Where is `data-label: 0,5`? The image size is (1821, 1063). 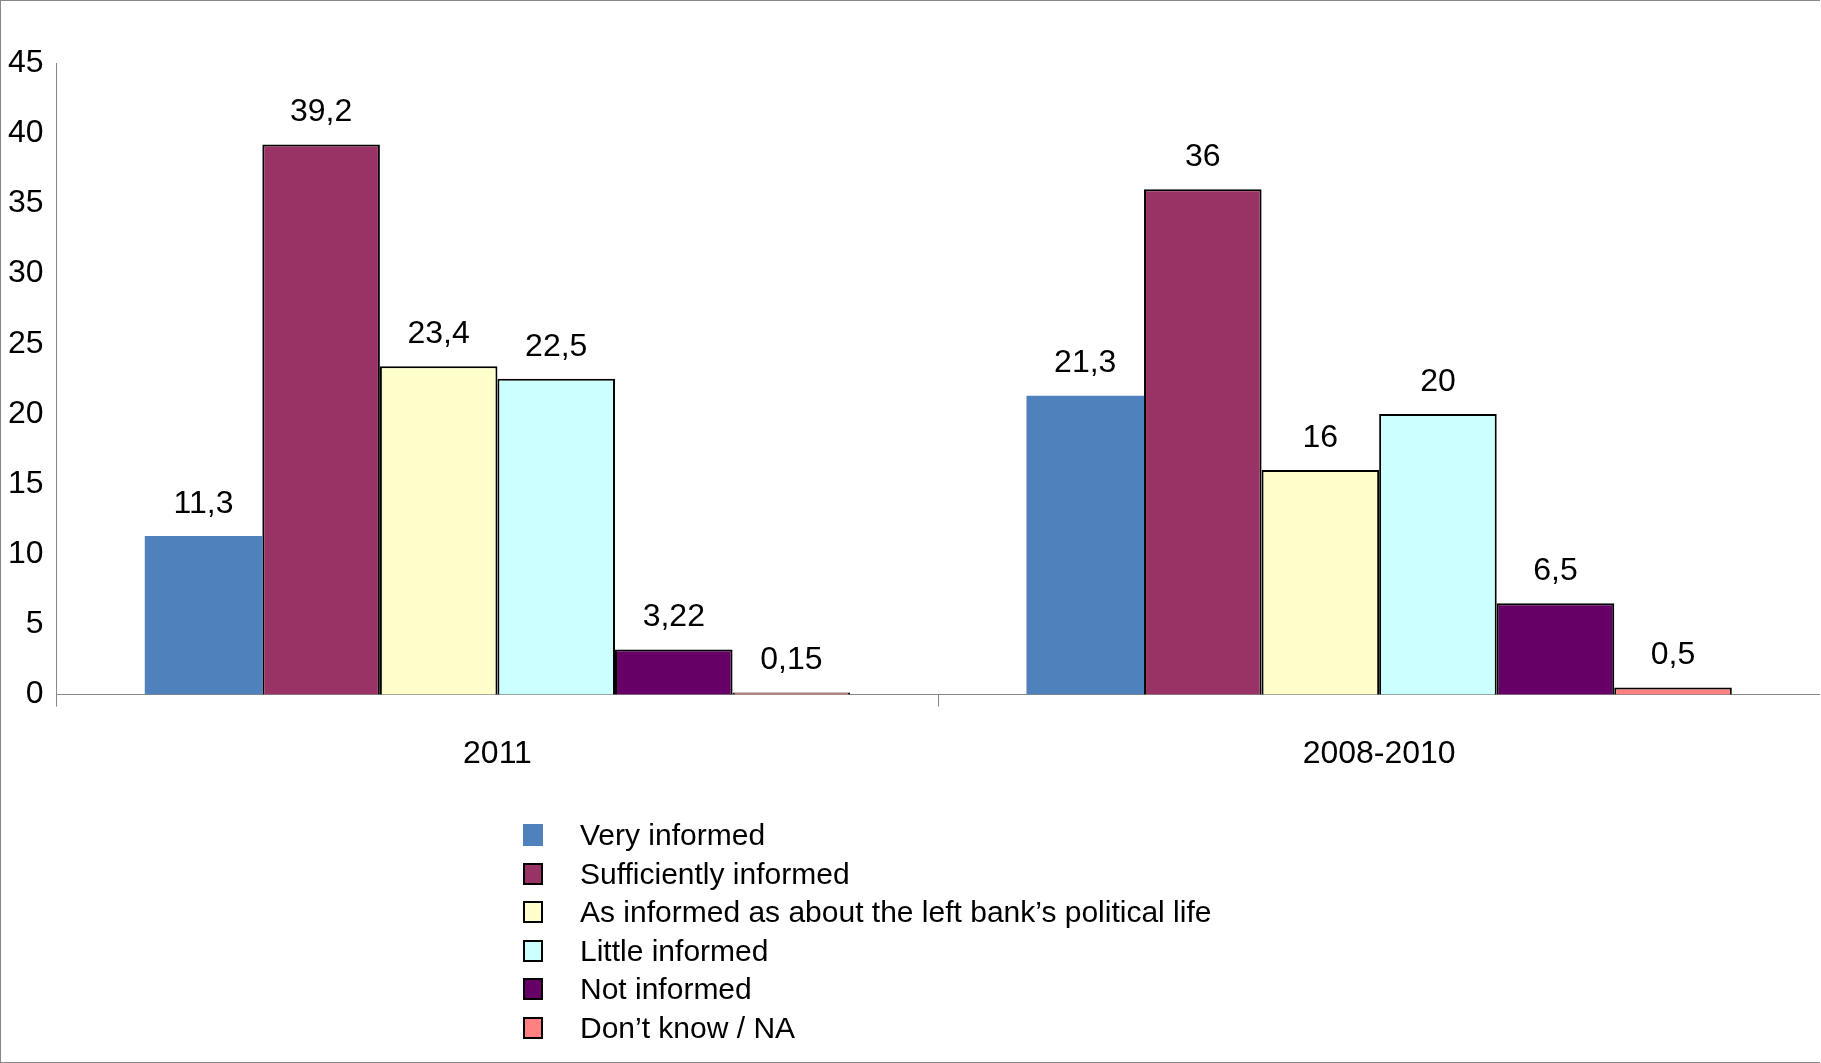
data-label: 0,5 is located at coordinates (1673, 653).